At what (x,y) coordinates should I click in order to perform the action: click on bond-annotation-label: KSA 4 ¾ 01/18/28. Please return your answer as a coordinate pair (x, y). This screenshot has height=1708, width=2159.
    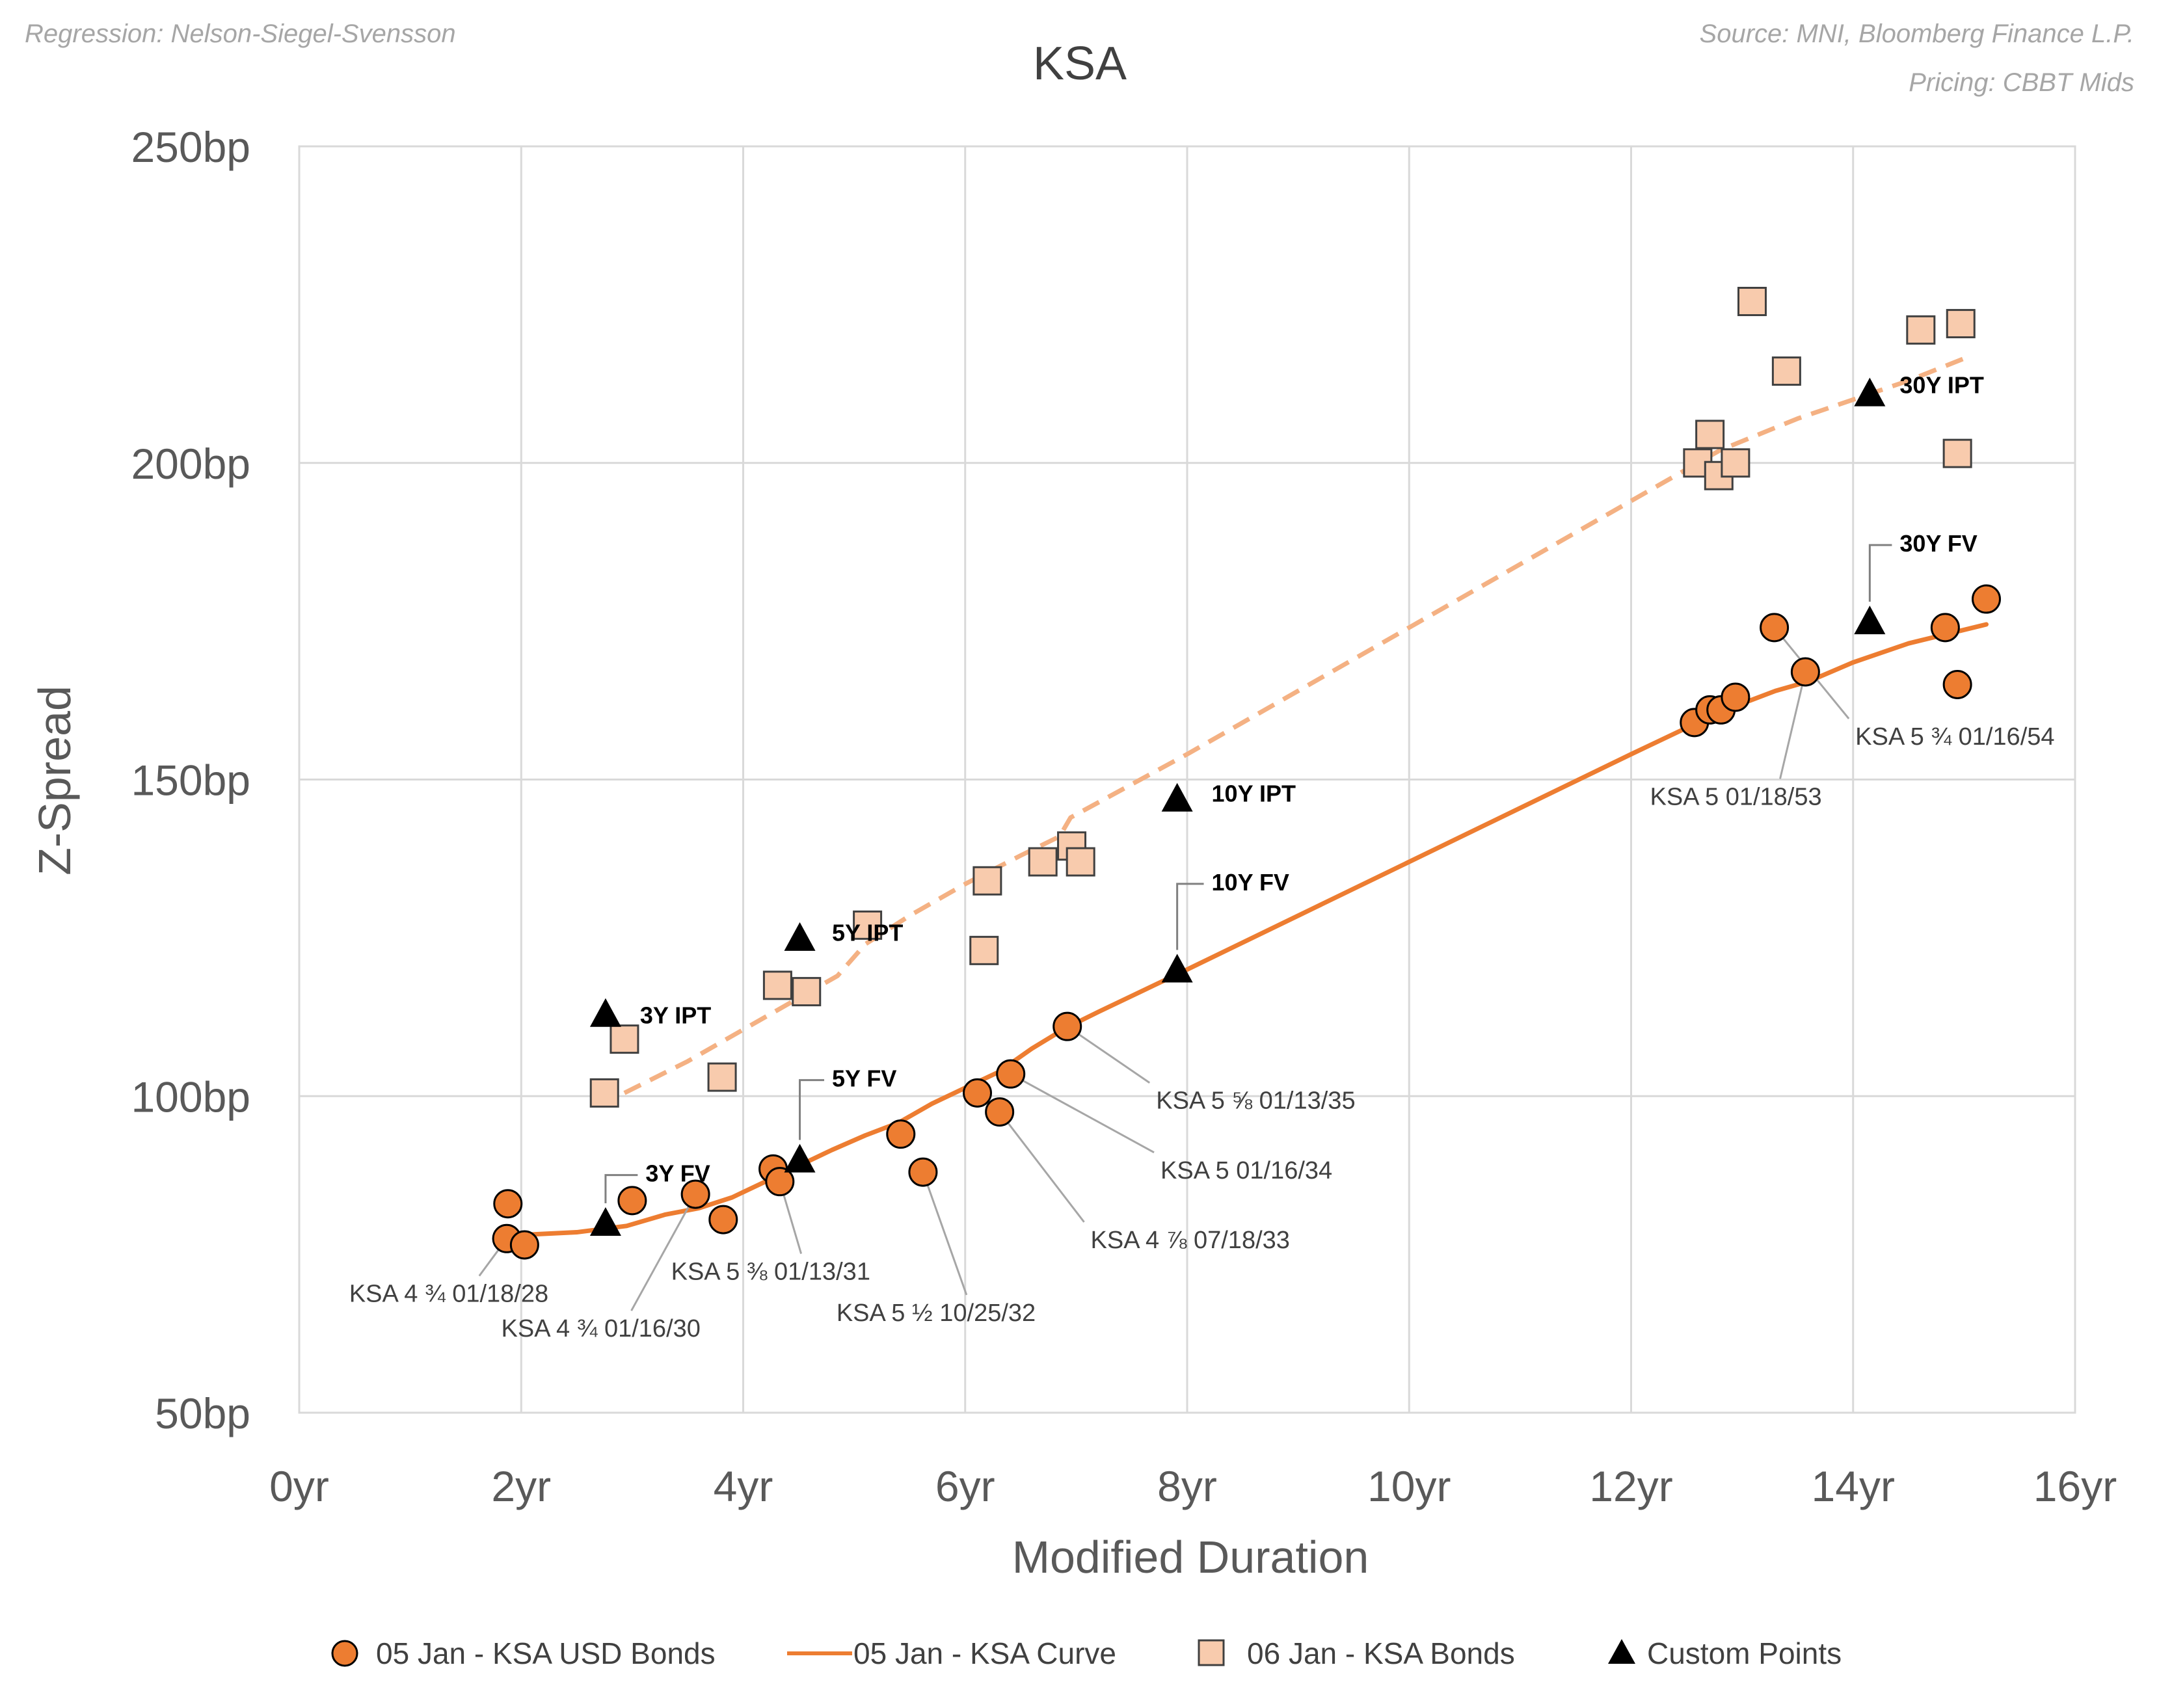
    Looking at the image, I should click on (449, 1294).